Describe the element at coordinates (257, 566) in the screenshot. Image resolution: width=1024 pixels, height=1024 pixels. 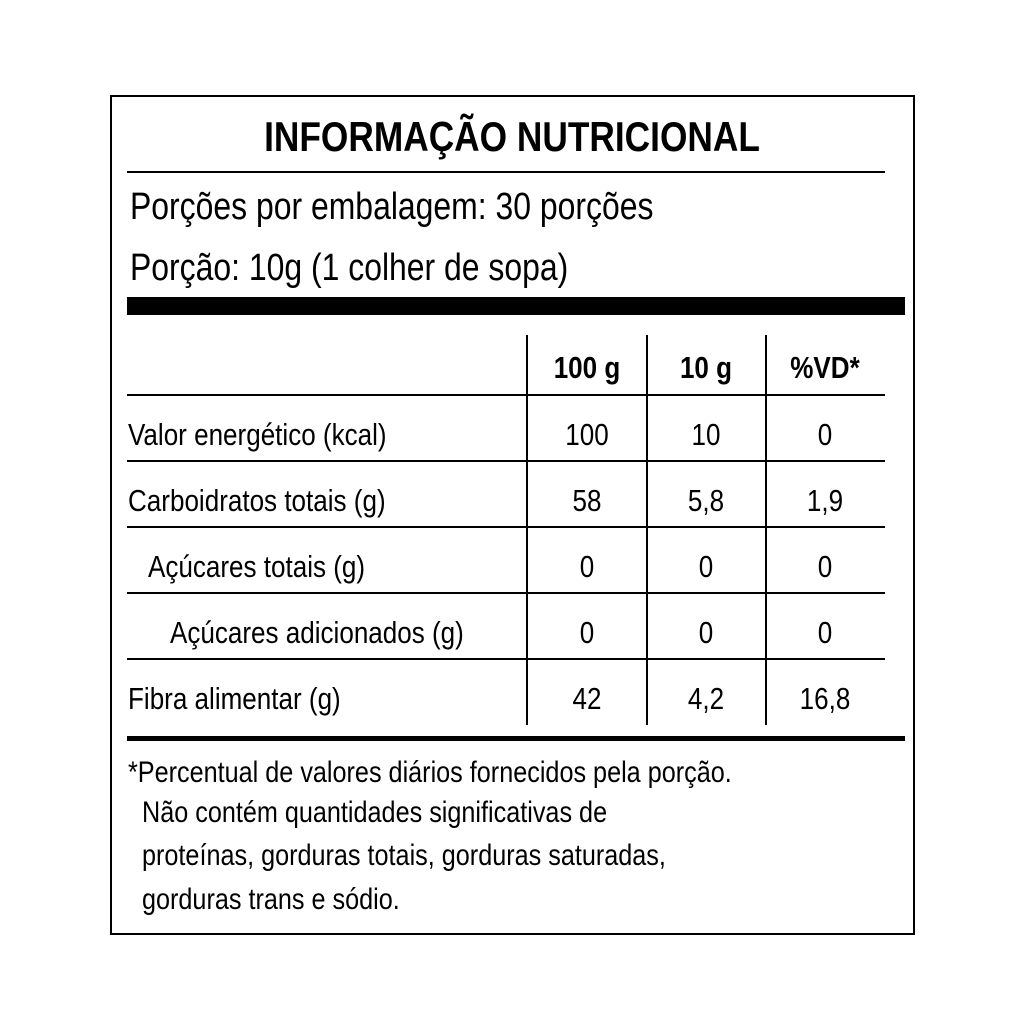
I see `row-label-total-sugars: Açúcares totais (g)` at that location.